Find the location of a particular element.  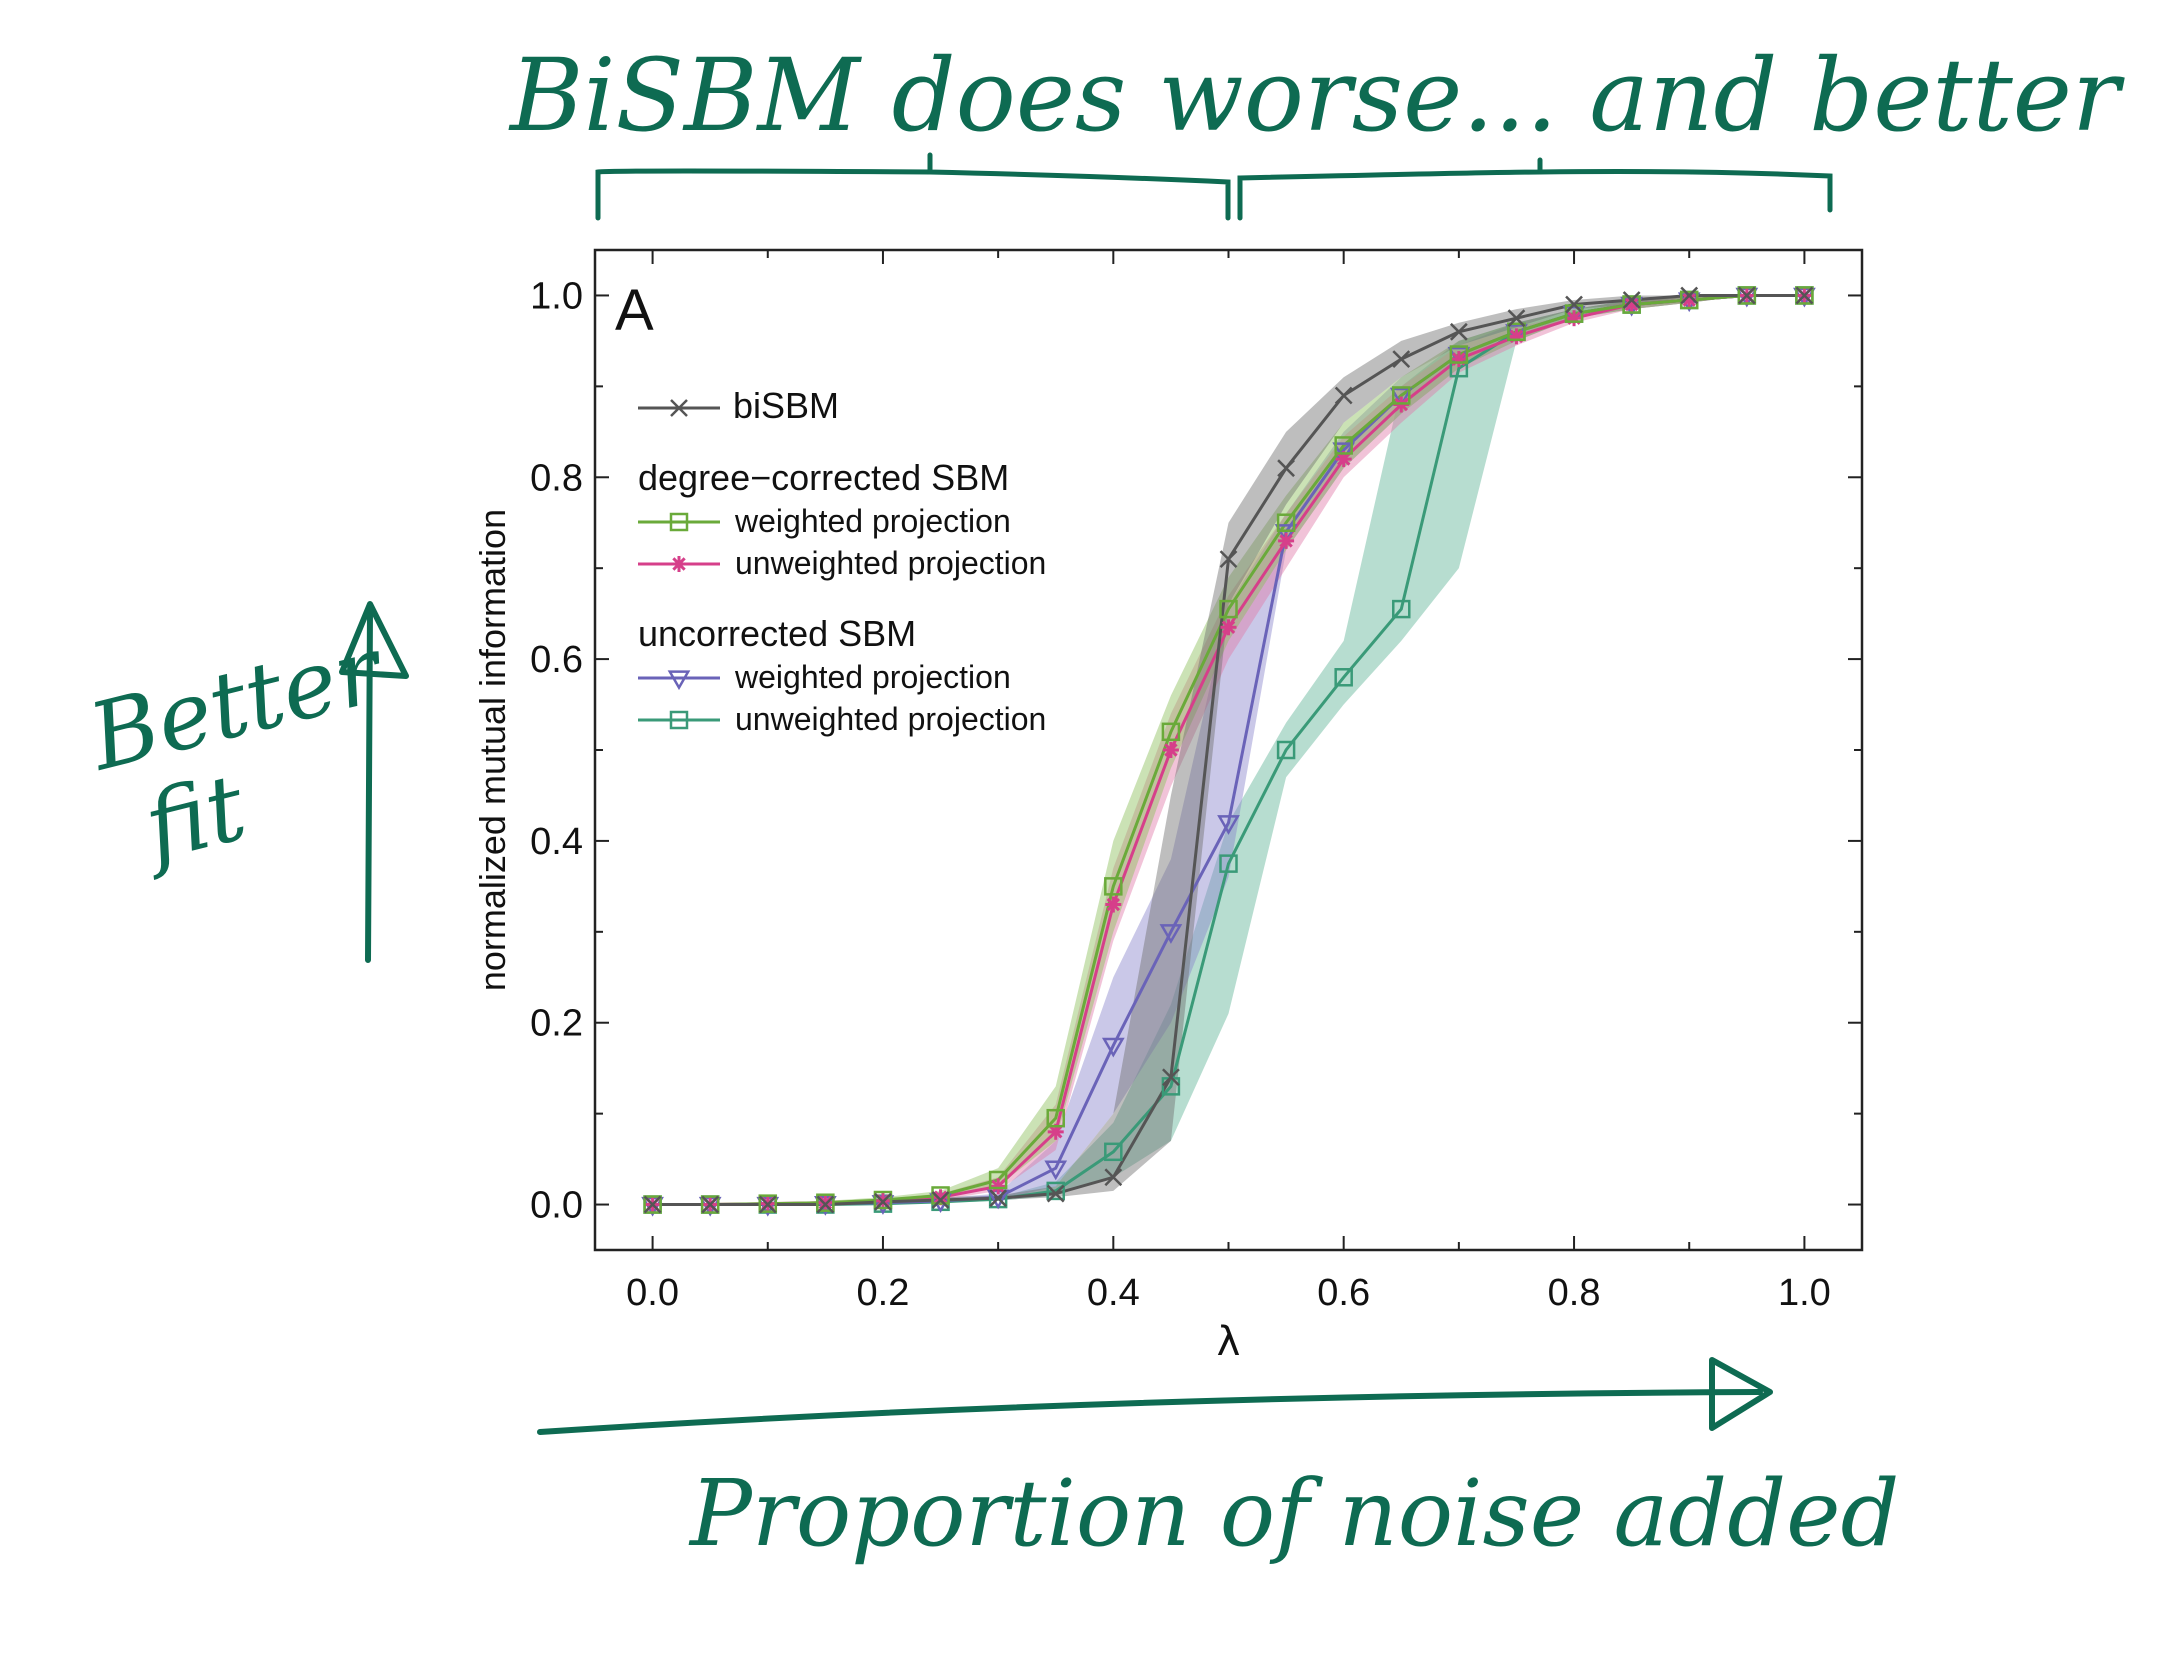

x-tick-label: 1.0 is located at coordinates (1804, 1293).